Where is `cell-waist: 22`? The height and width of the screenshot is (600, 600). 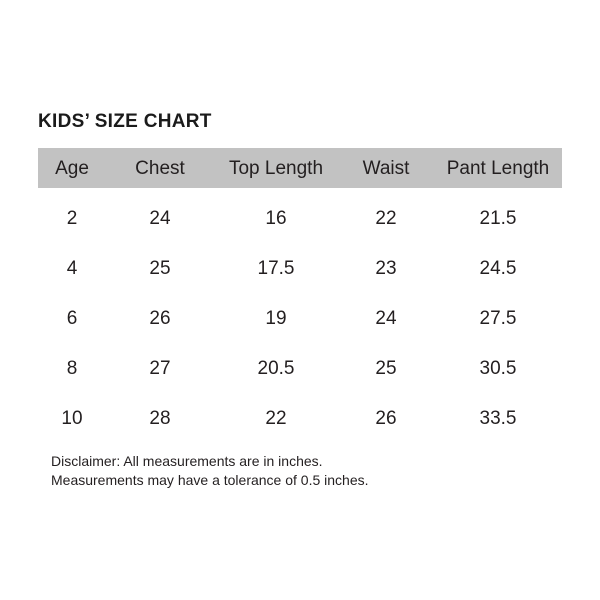
cell-waist: 22 is located at coordinates (386, 218).